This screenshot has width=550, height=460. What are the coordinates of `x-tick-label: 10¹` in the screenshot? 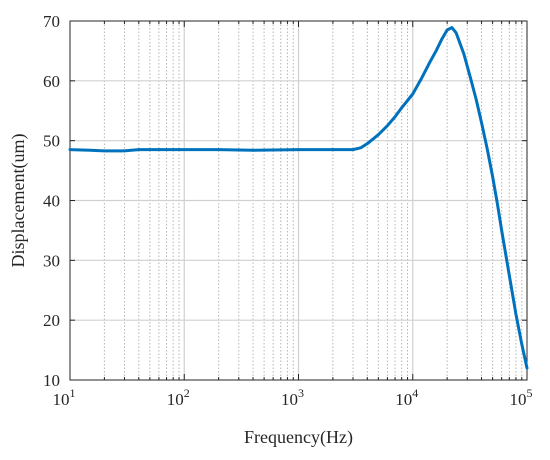 It's located at (64, 397).